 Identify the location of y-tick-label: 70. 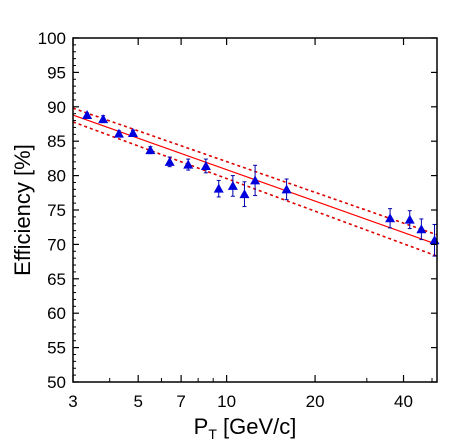
(56, 244).